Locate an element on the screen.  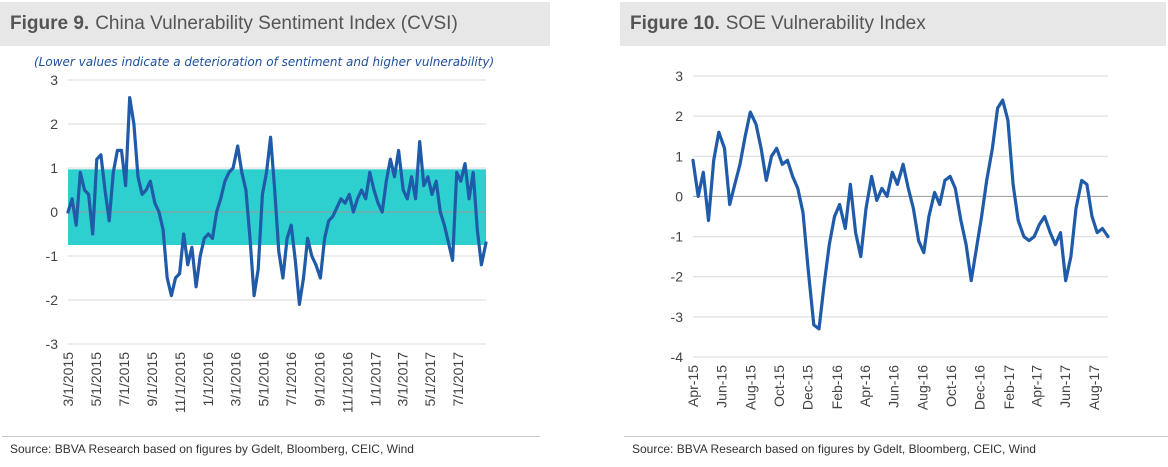
x-tick-label: 3/1/2016 is located at coordinates (235, 379).